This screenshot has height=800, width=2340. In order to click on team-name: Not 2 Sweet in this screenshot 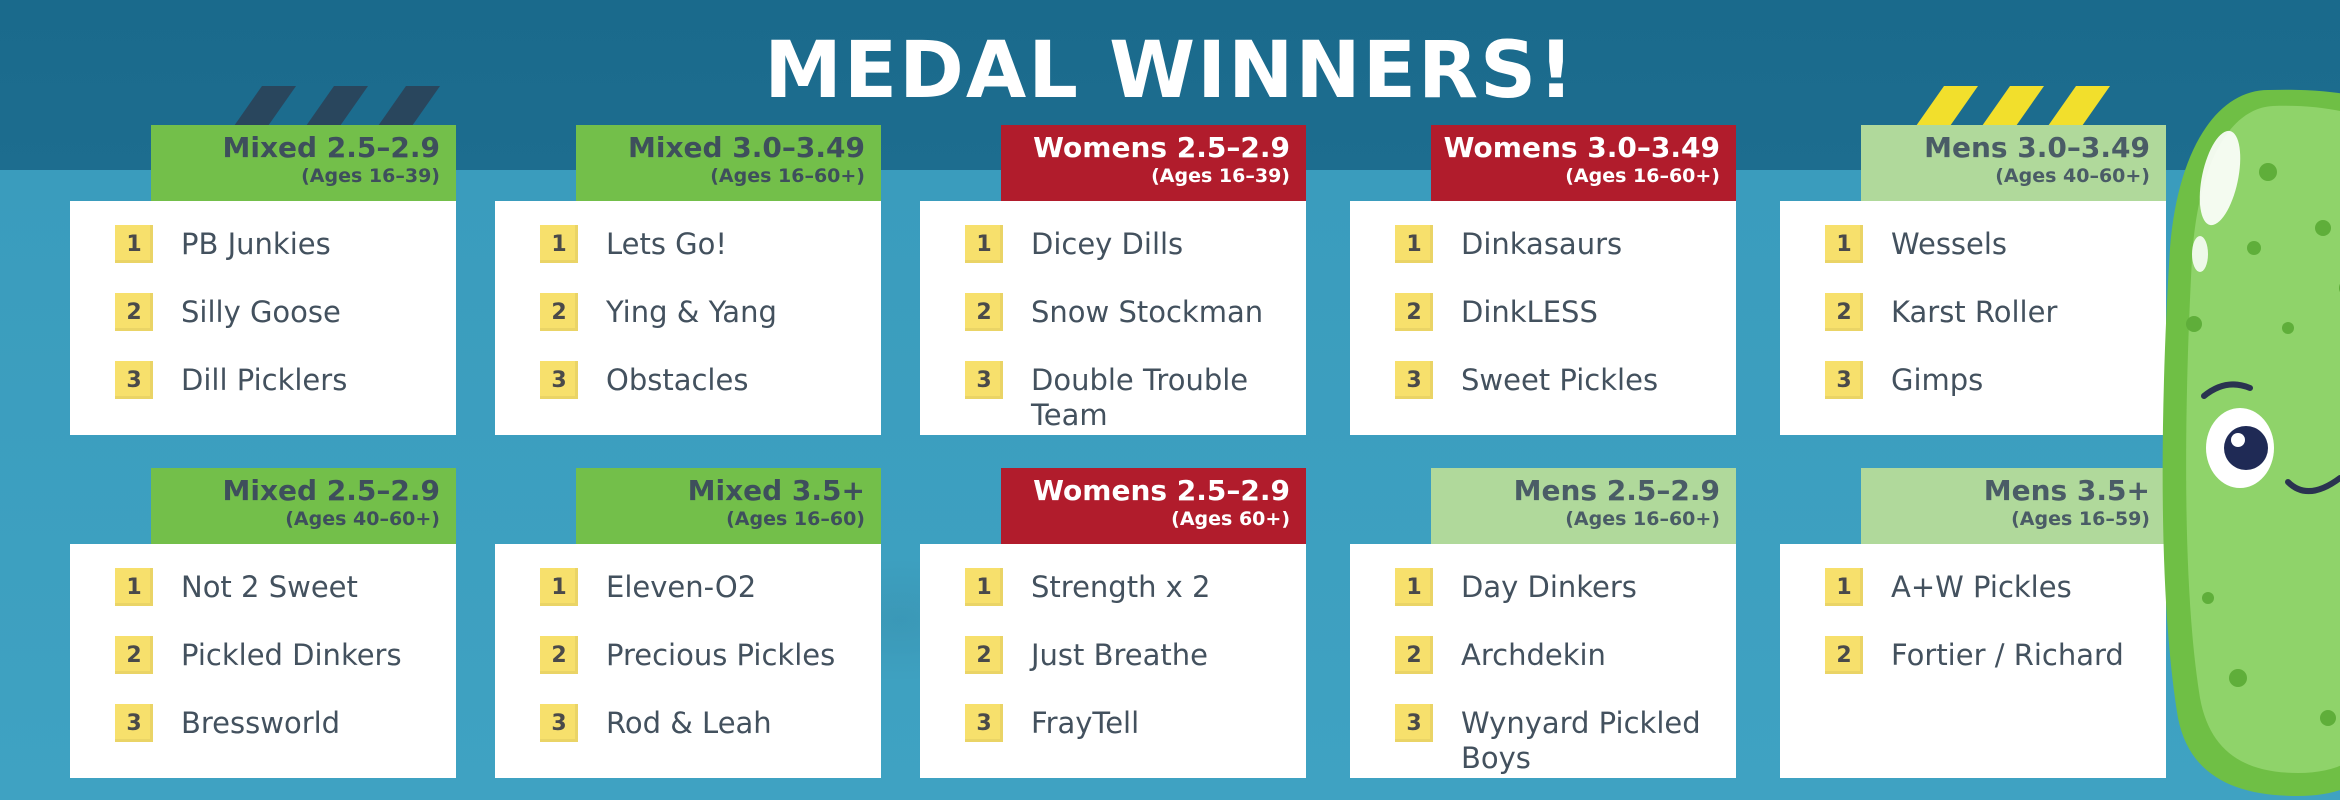, I will do `click(269, 587)`.